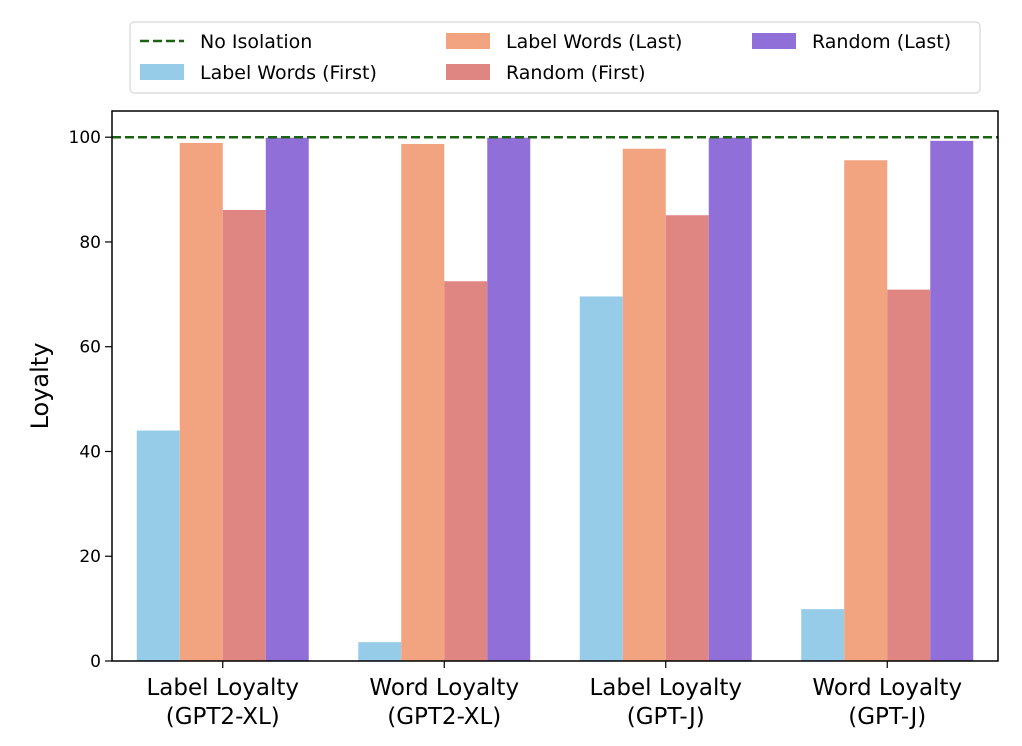 This screenshot has width=1022, height=746. Describe the element at coordinates (881, 42) in the screenshot. I see `legend-label: Random (Last)` at that location.